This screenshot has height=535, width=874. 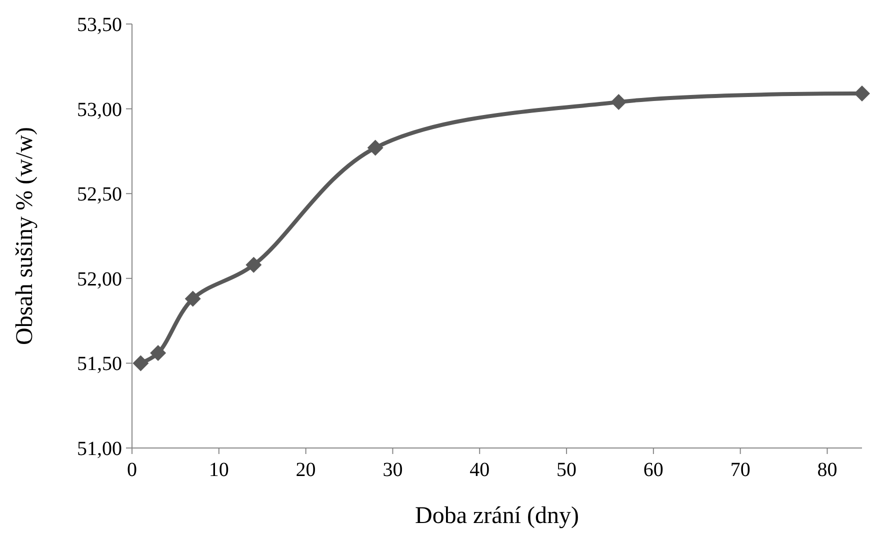 I want to click on x-tick-label: 80, so click(x=827, y=470).